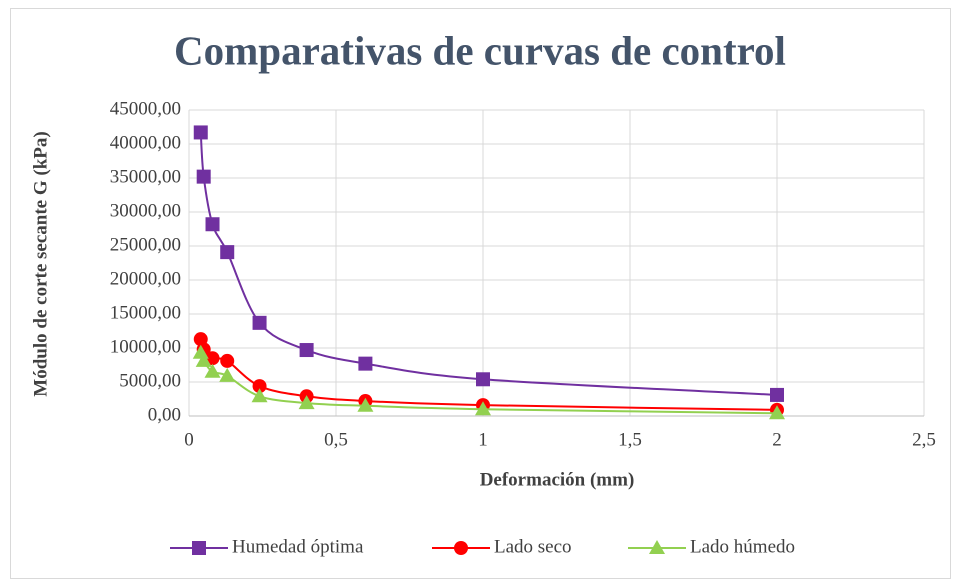 This screenshot has width=961, height=580. What do you see at coordinates (189, 439) in the screenshot?
I see `x-tick-label: 0` at bounding box center [189, 439].